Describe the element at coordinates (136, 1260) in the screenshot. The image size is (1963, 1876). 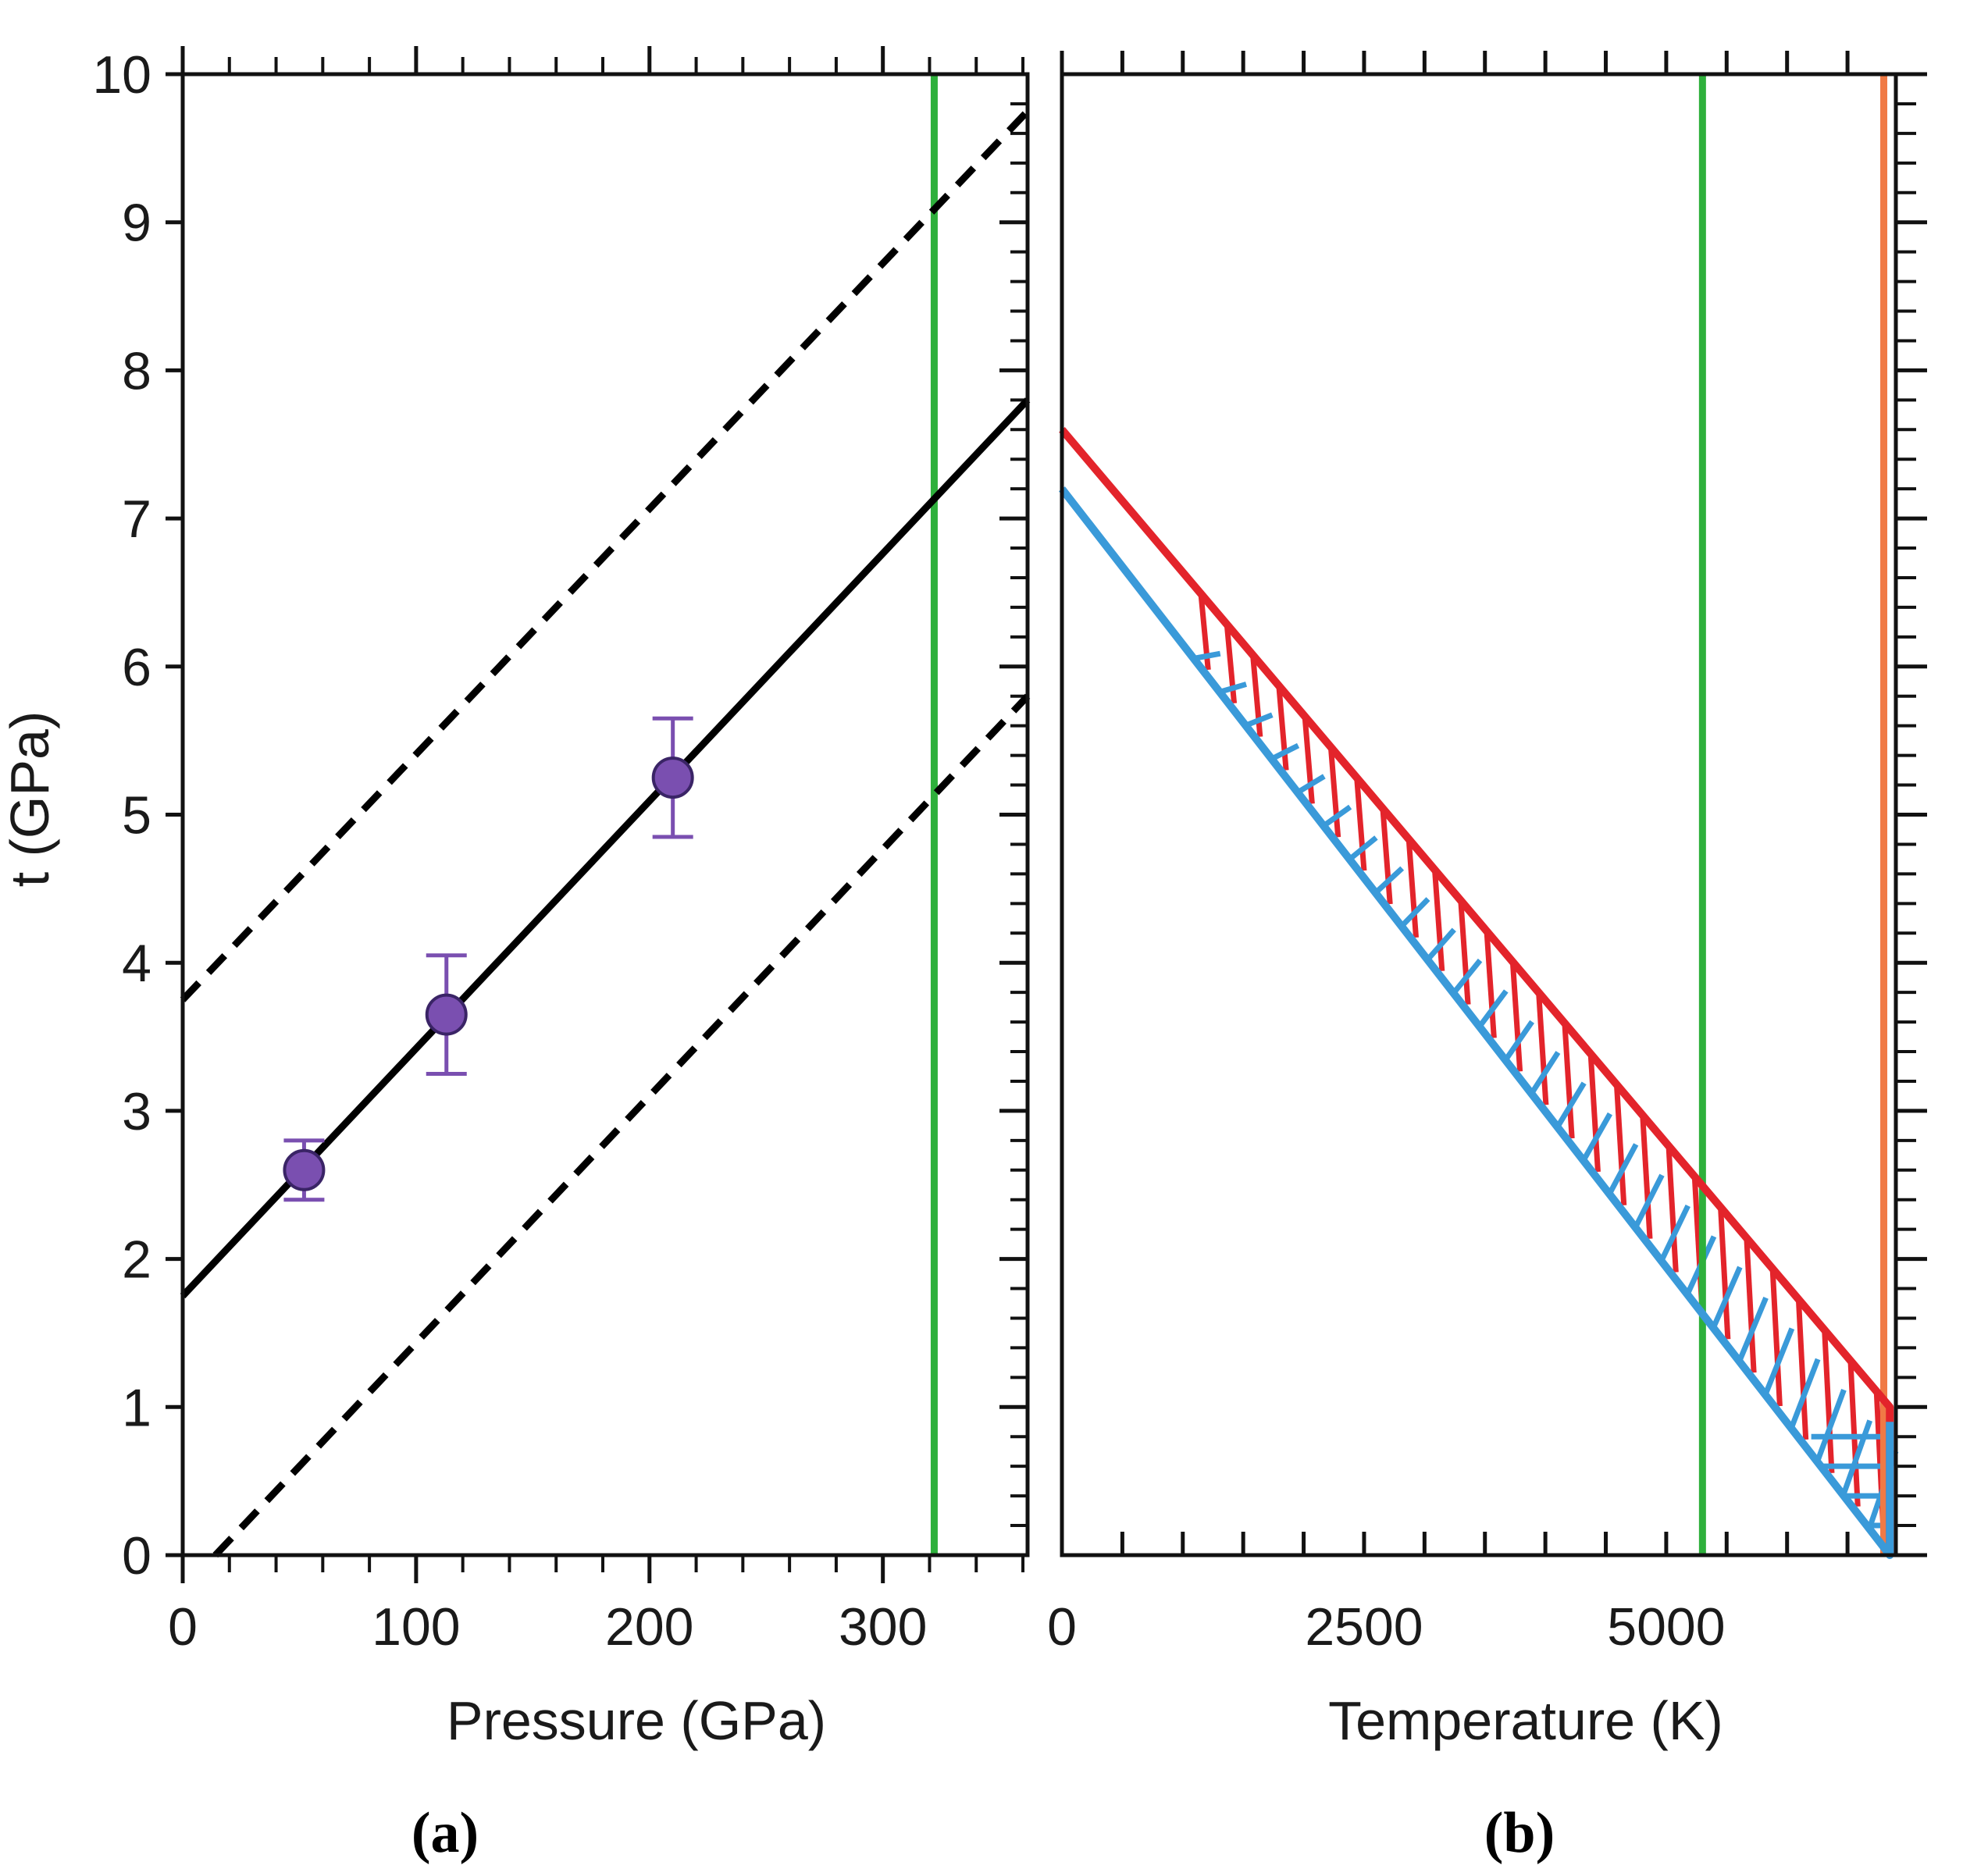
I see `y-tick-label: 2` at that location.